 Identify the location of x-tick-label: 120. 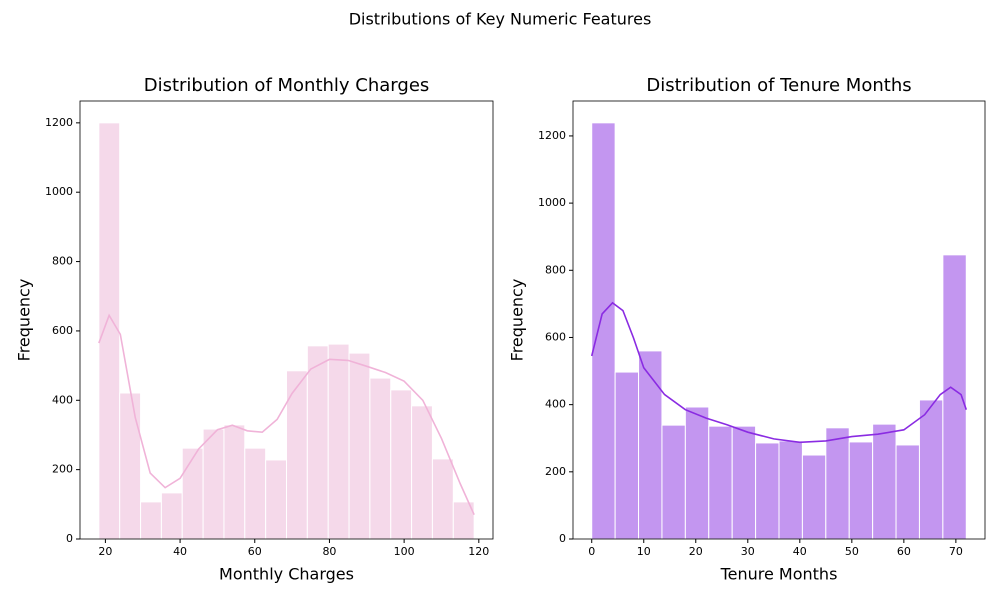
(478, 551).